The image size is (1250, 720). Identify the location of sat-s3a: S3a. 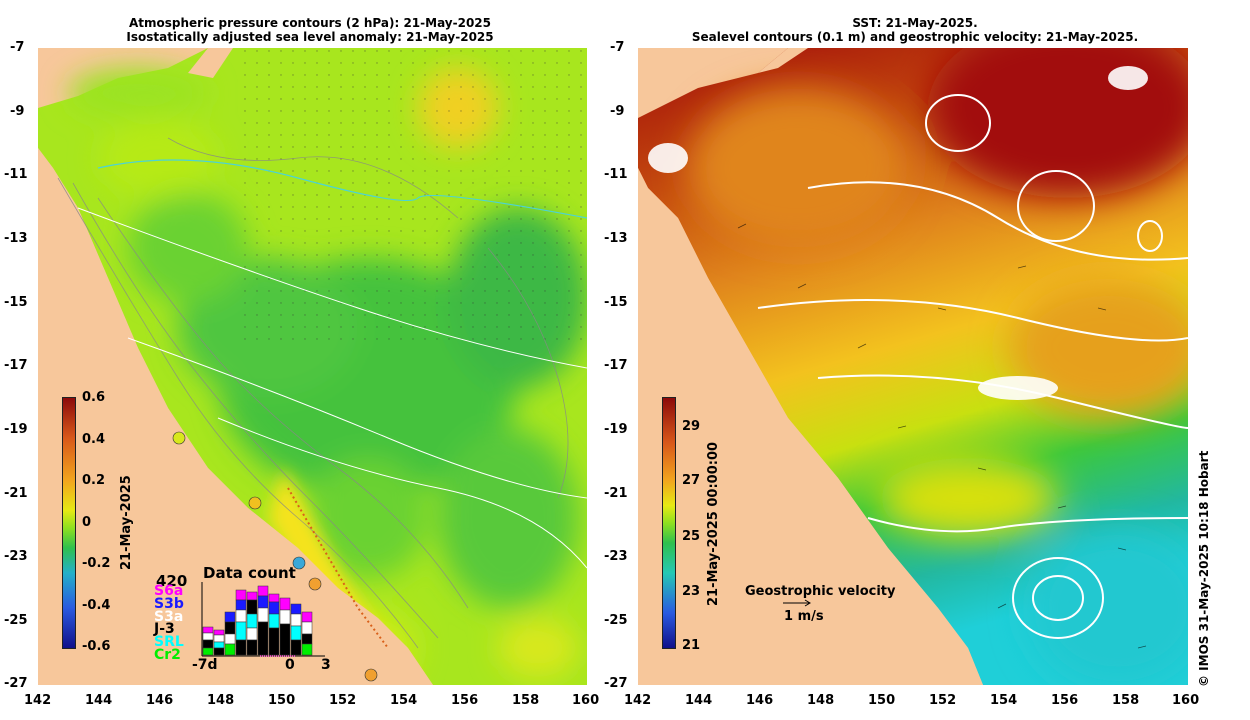
(169, 617).